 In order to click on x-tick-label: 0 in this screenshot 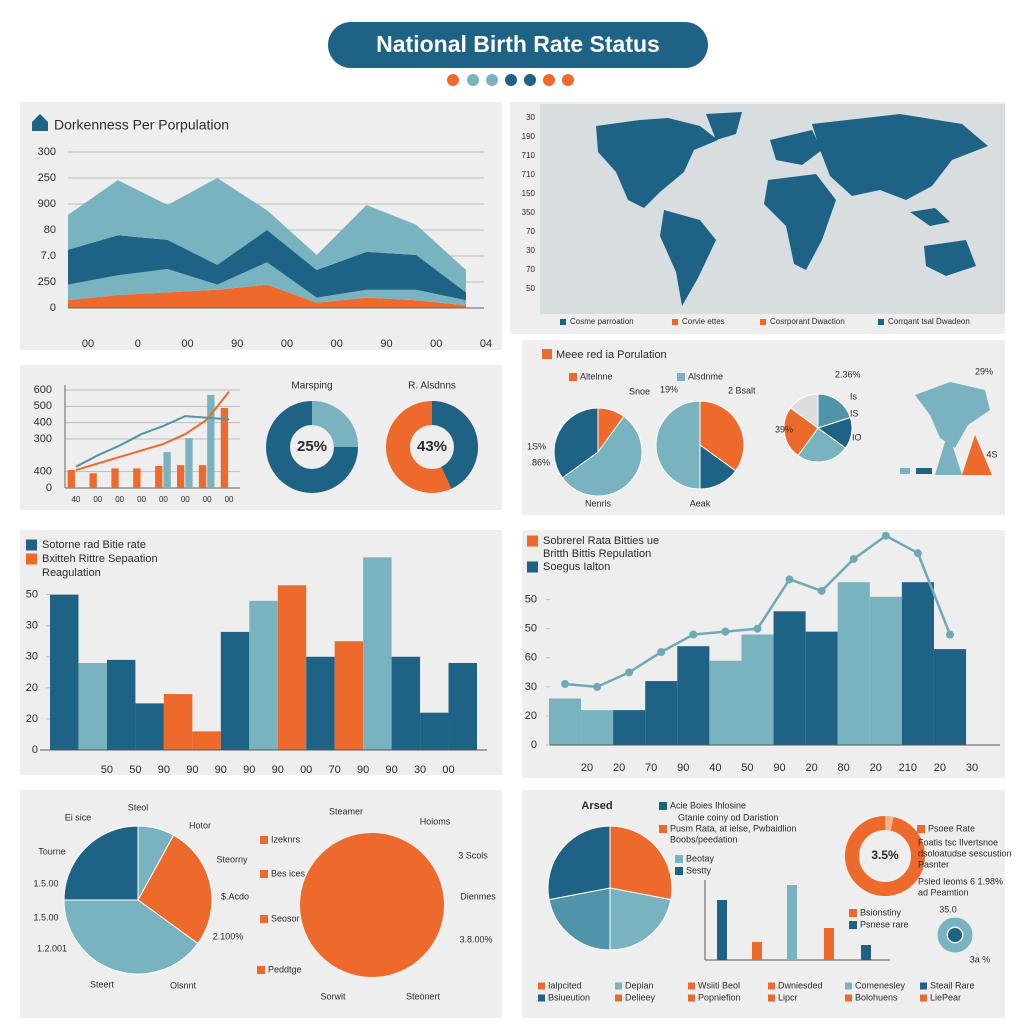, I will do `click(138, 344)`.